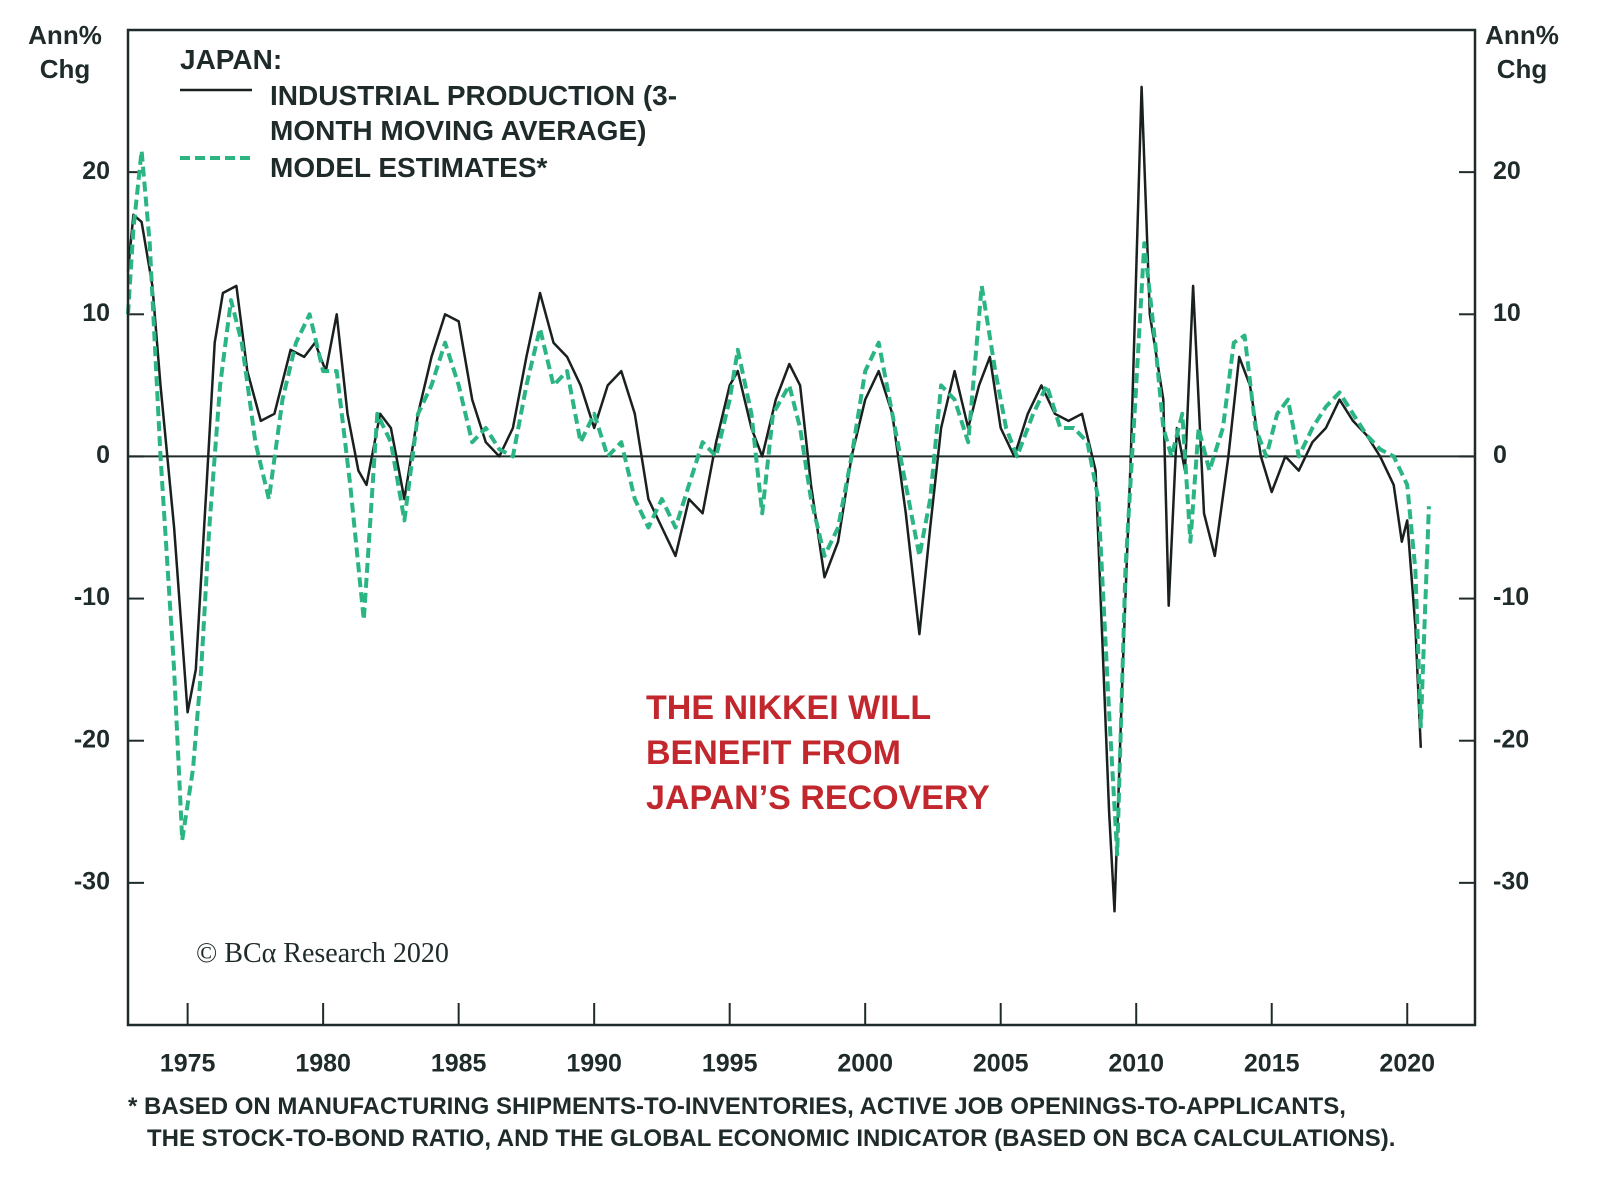  What do you see at coordinates (1272, 1064) in the screenshot?
I see `x-tick-label: 2015` at bounding box center [1272, 1064].